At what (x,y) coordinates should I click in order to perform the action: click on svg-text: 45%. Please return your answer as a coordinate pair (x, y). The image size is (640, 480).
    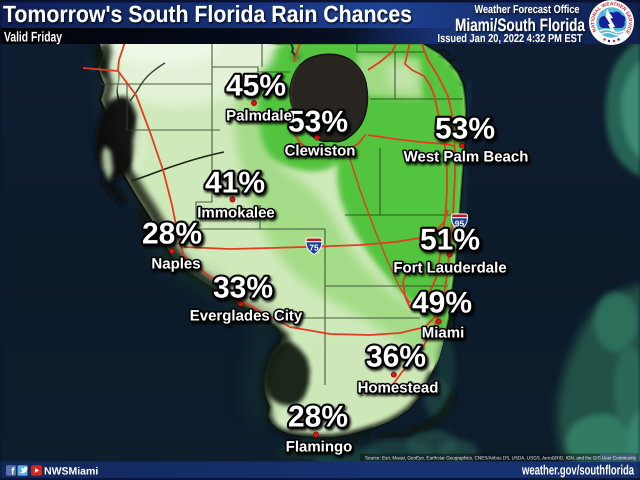
    Looking at the image, I should click on (256, 86).